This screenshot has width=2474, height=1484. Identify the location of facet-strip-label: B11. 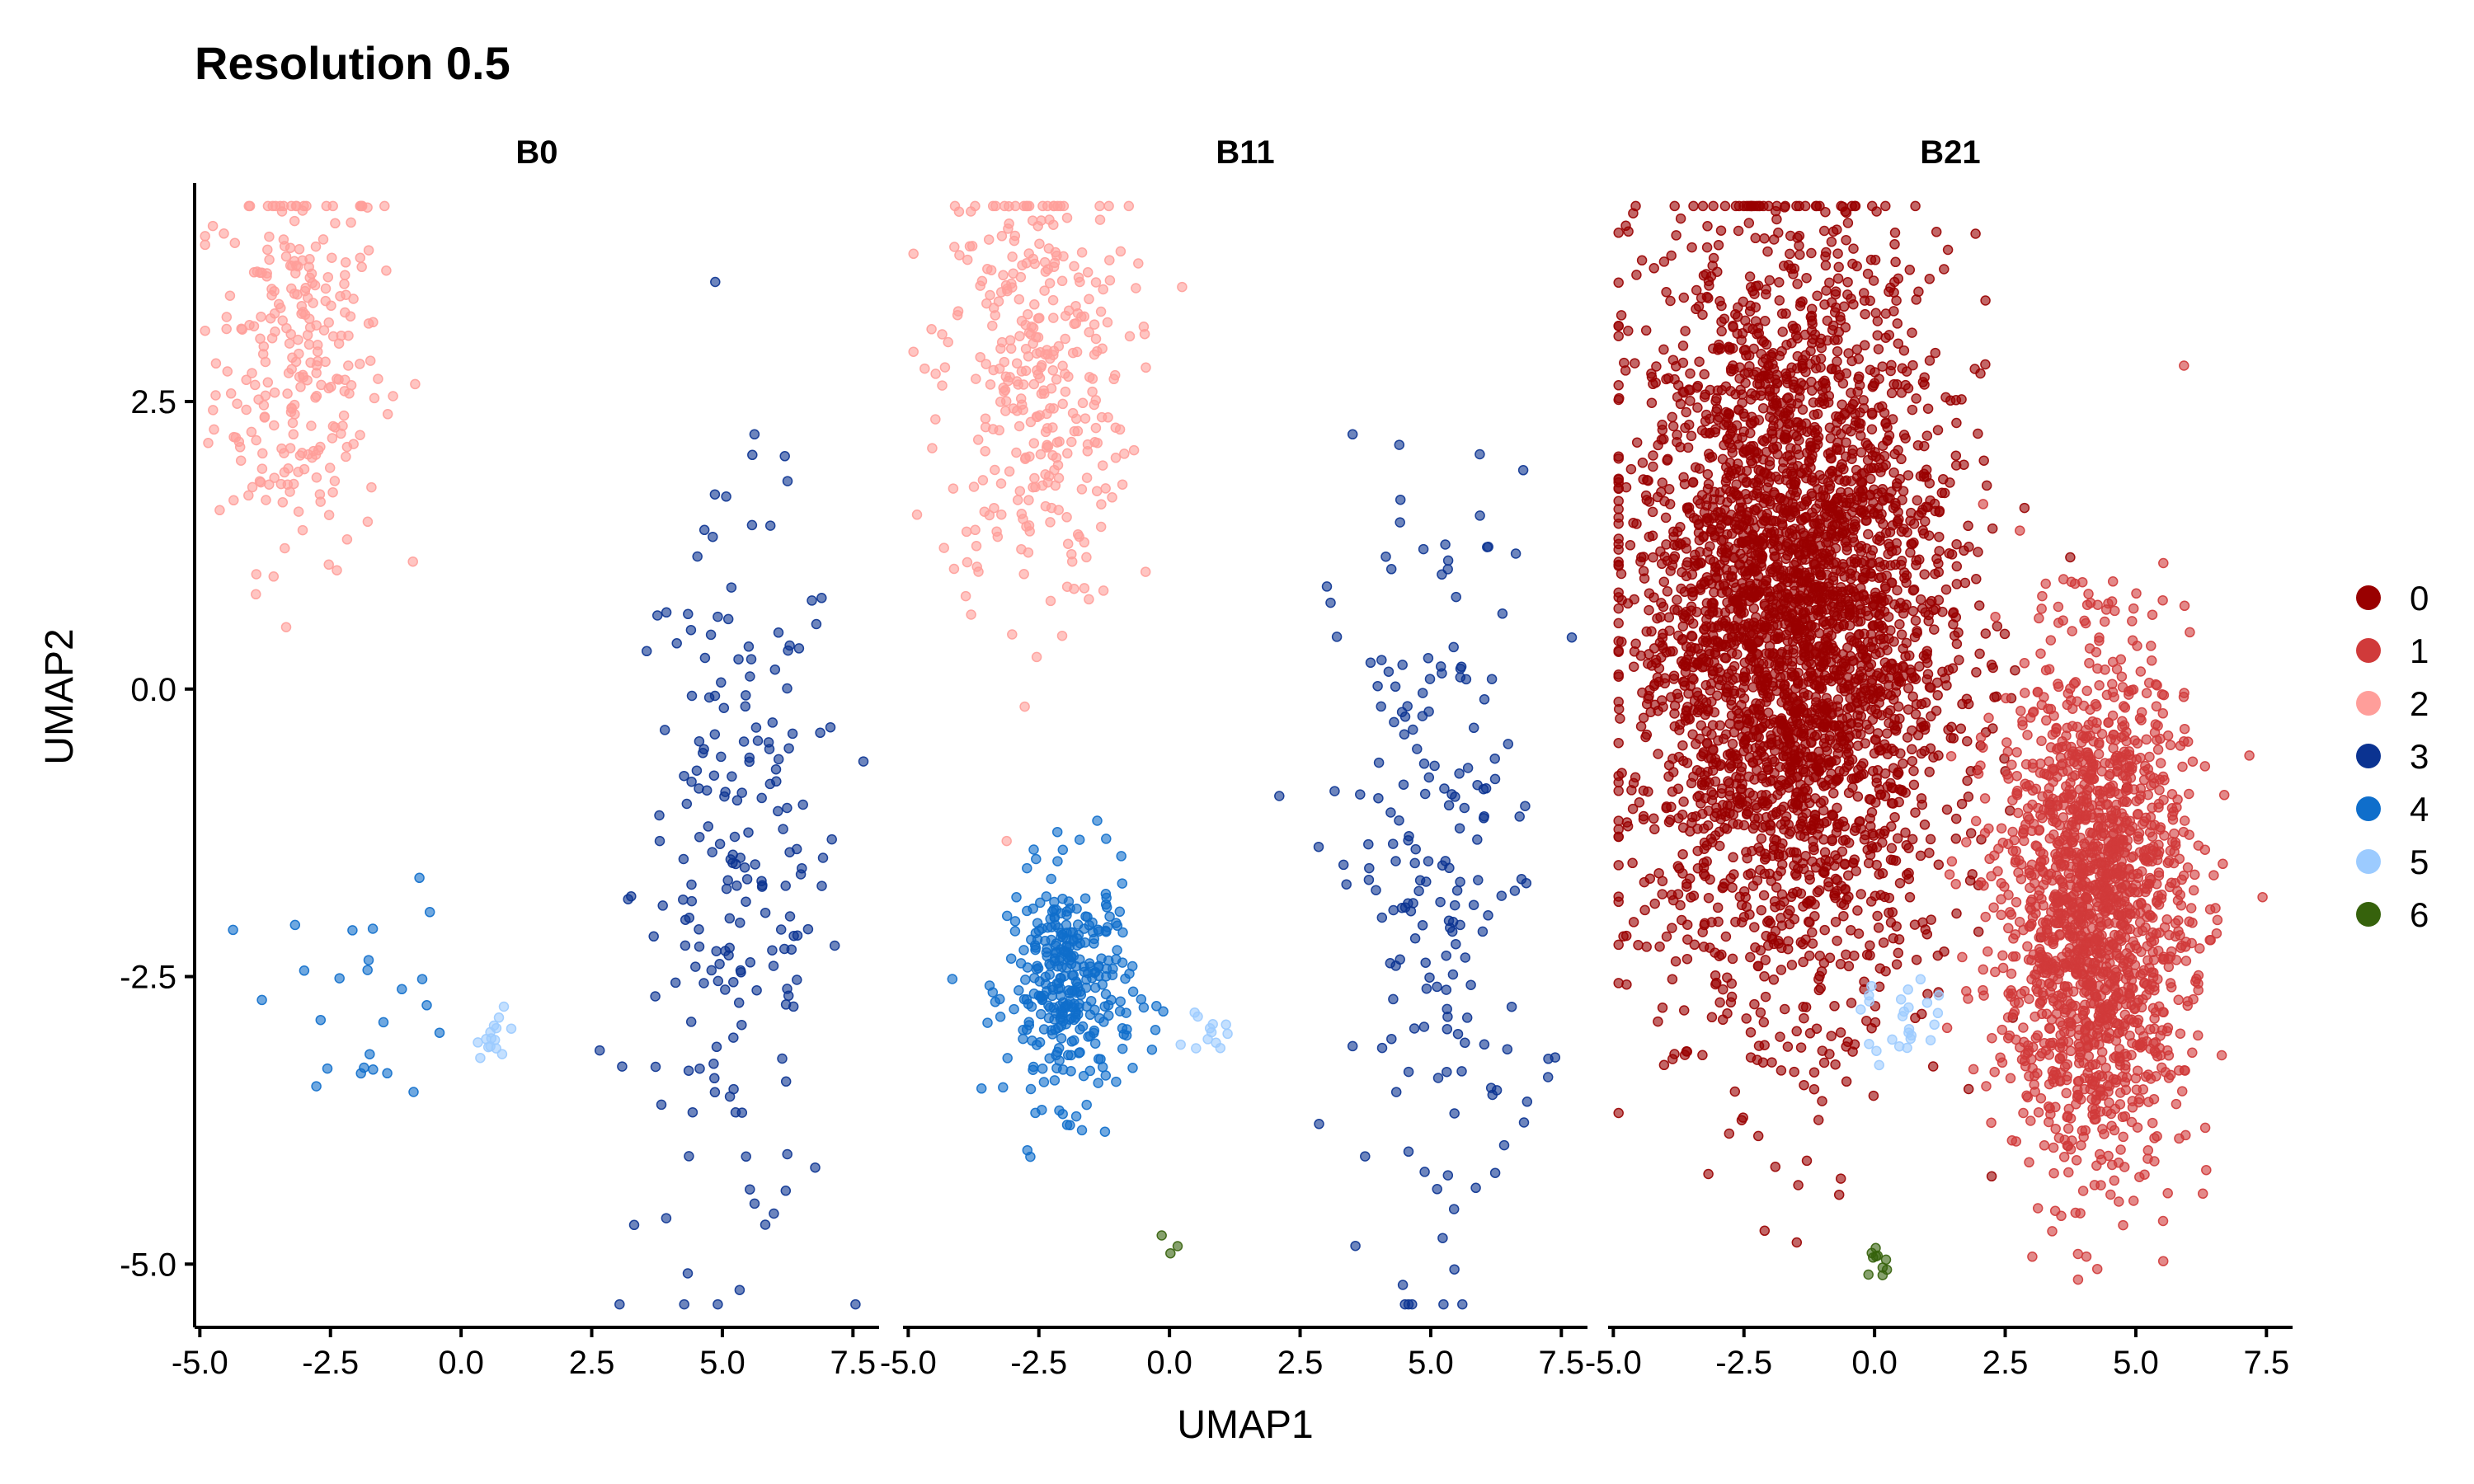
(1245, 152).